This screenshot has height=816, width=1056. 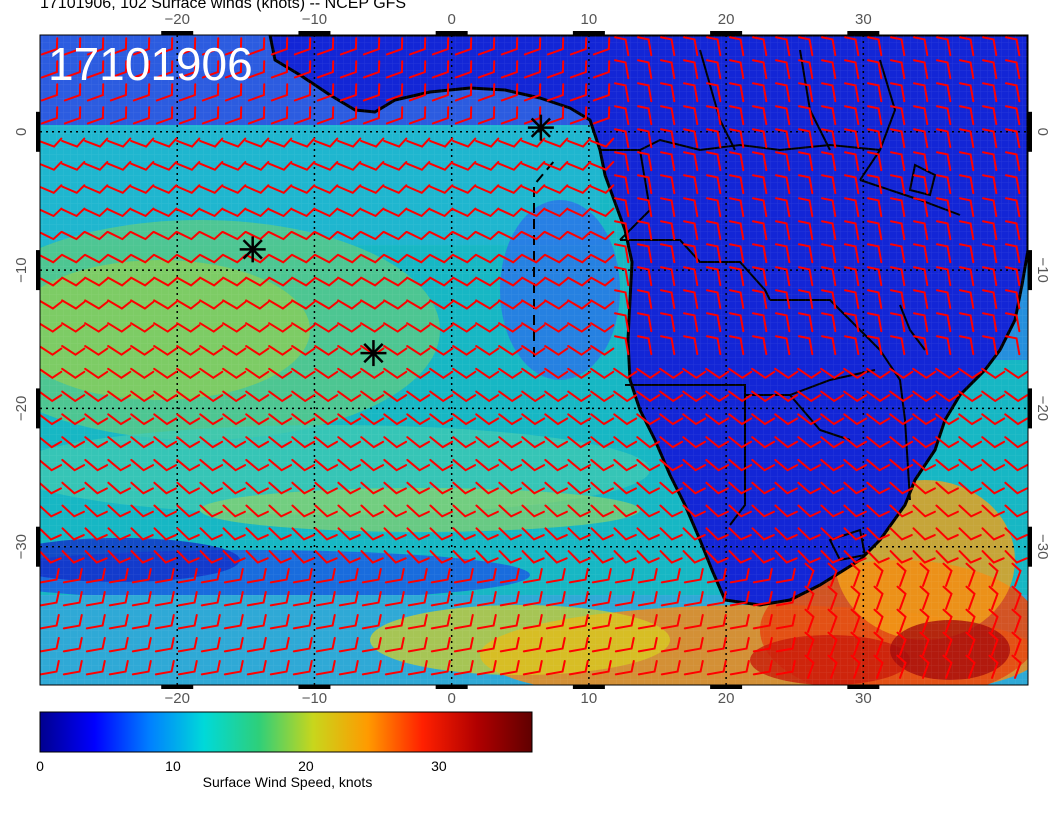 What do you see at coordinates (314, 698) in the screenshot?
I see `lon-tick-label: −10` at bounding box center [314, 698].